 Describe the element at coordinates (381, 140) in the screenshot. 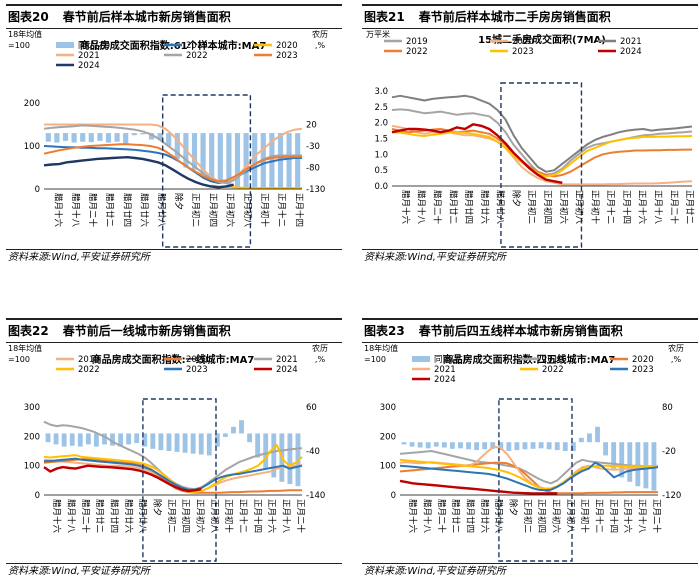

I see `left-axis-tick-label: 1.5` at that location.